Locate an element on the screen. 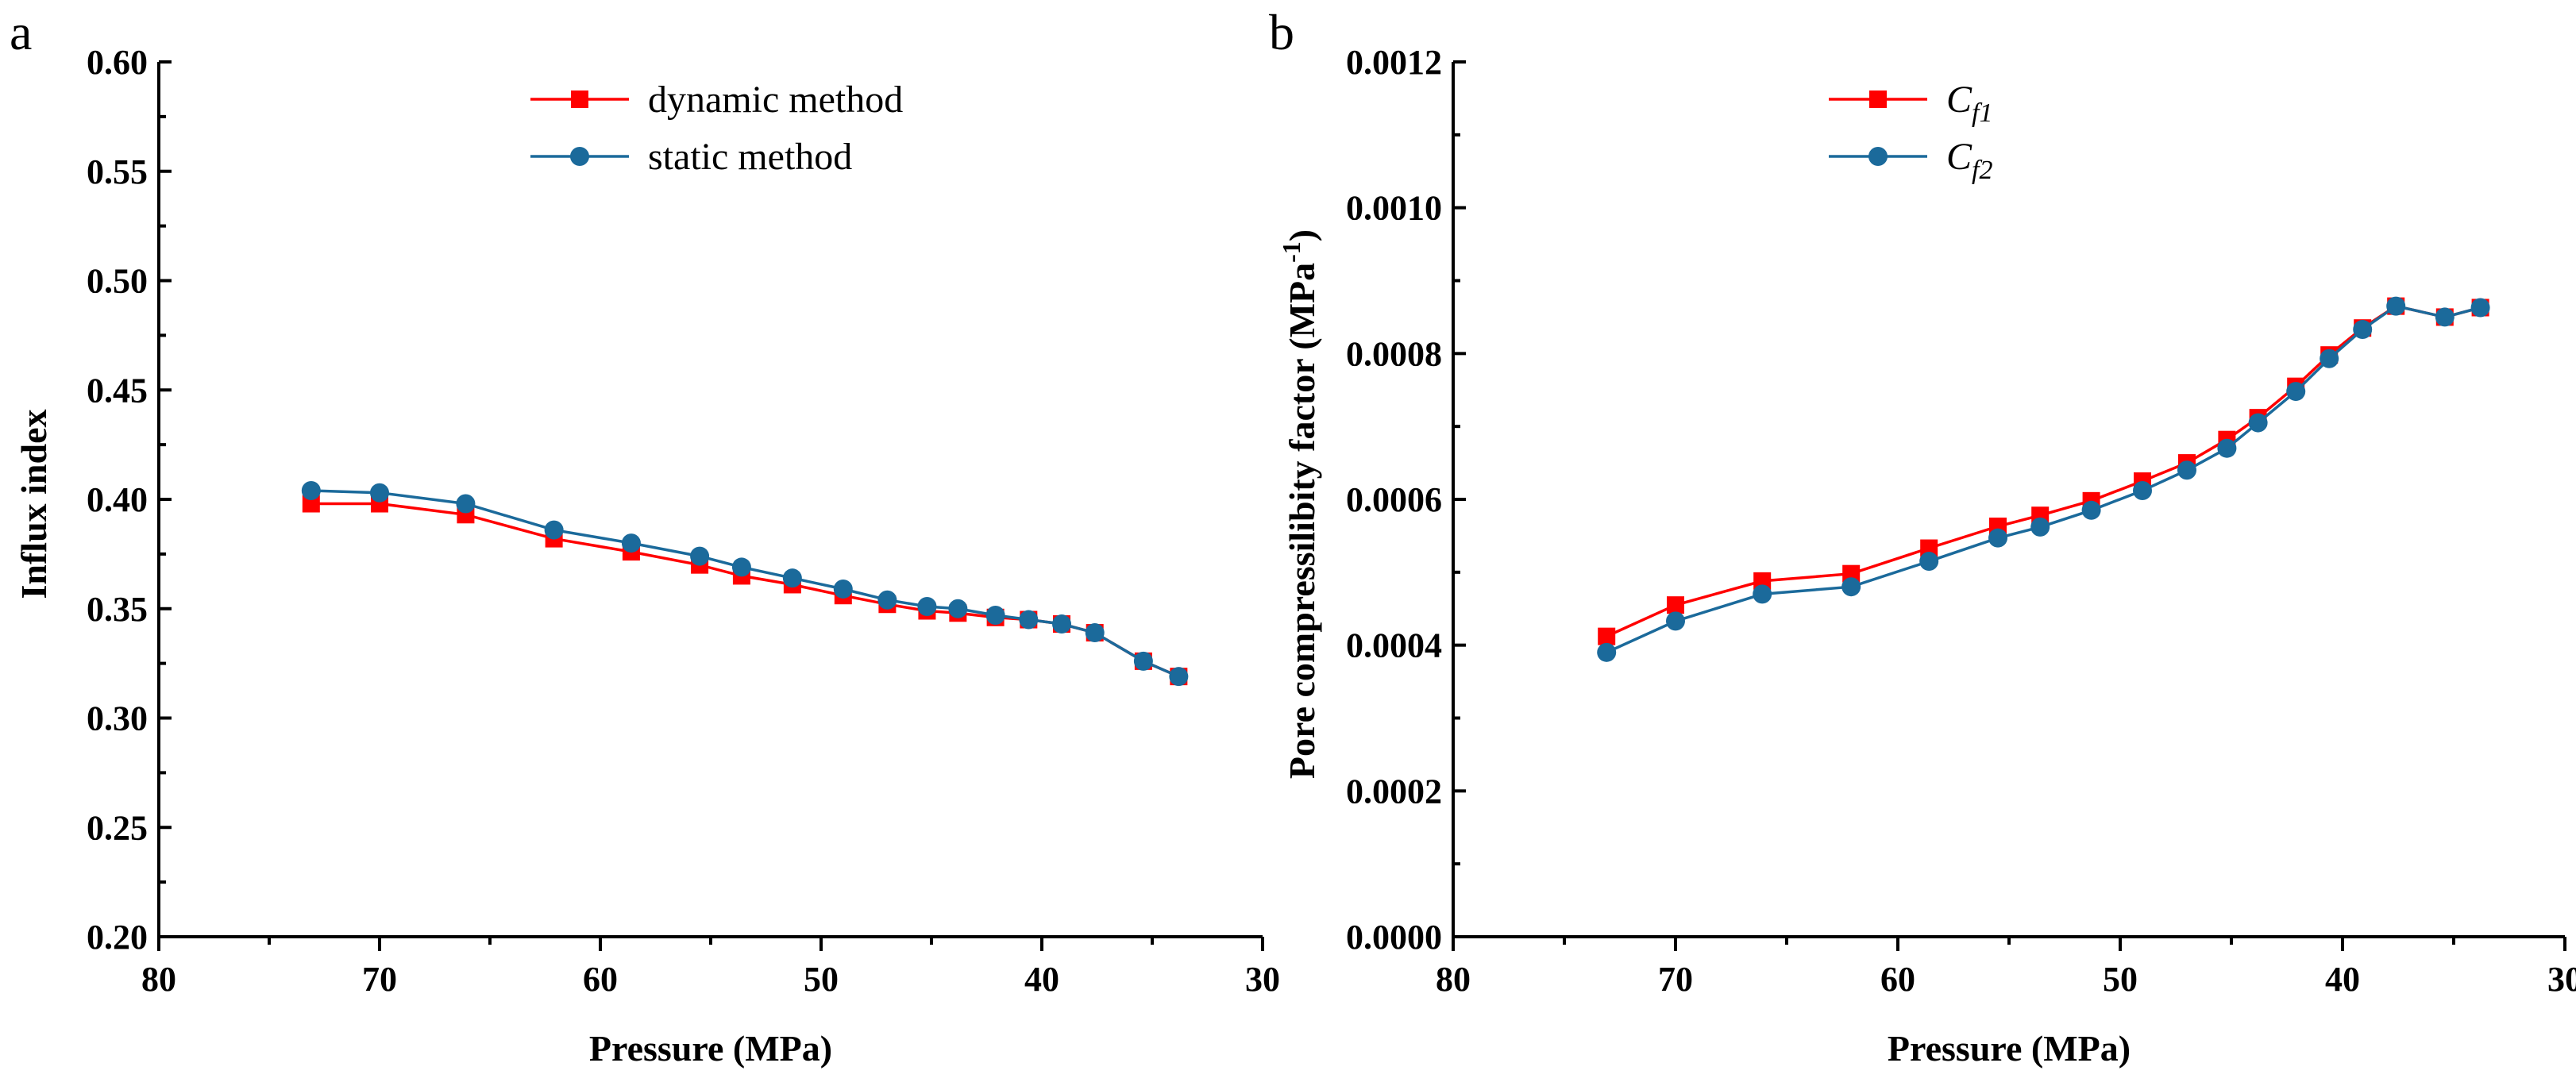  panel-a-y-tick-label: 0.50 is located at coordinates (117, 281).